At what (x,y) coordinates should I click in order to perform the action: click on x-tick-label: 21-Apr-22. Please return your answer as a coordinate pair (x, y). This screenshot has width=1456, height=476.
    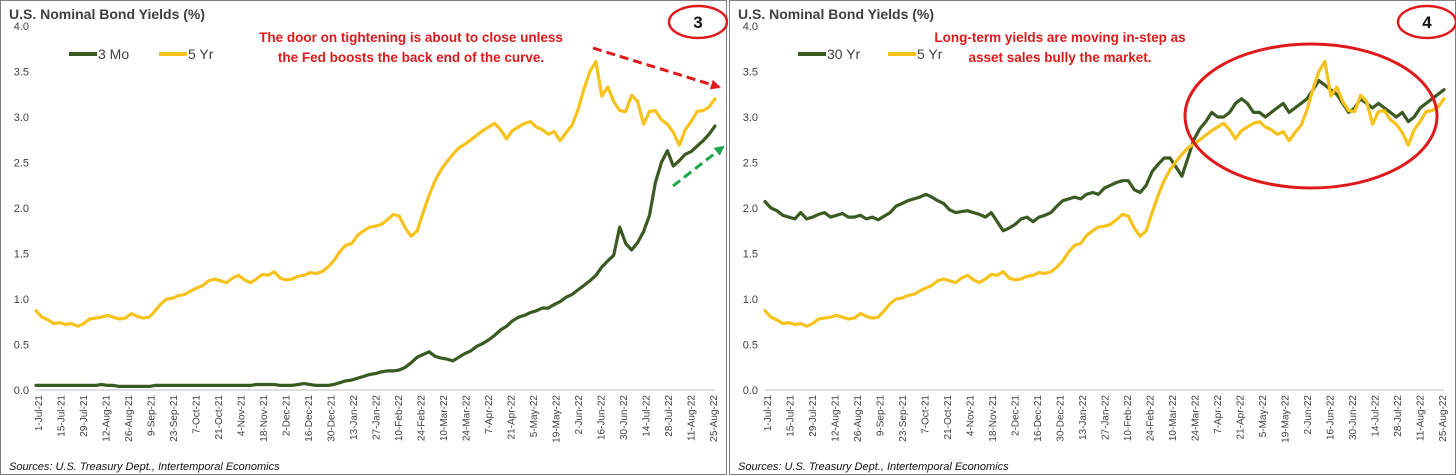
    Looking at the image, I should click on (512, 417).